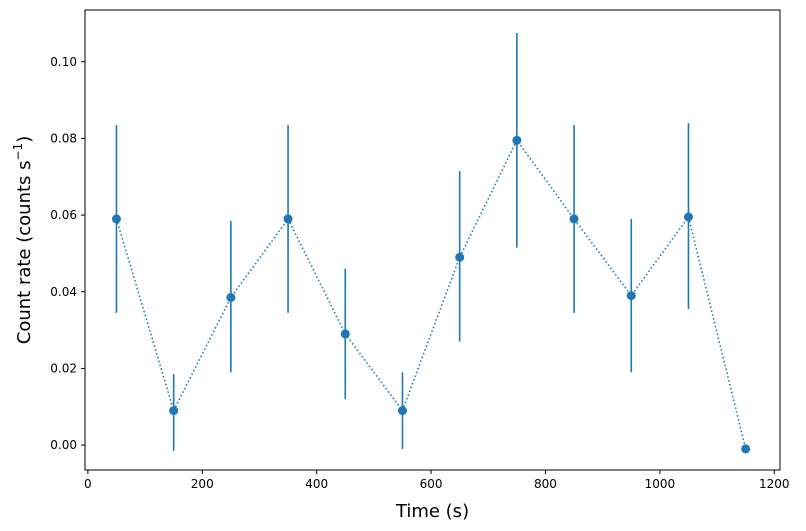 The width and height of the screenshot is (806, 531). What do you see at coordinates (24, 139) in the screenshot?
I see `y-axis-label-close: )` at bounding box center [24, 139].